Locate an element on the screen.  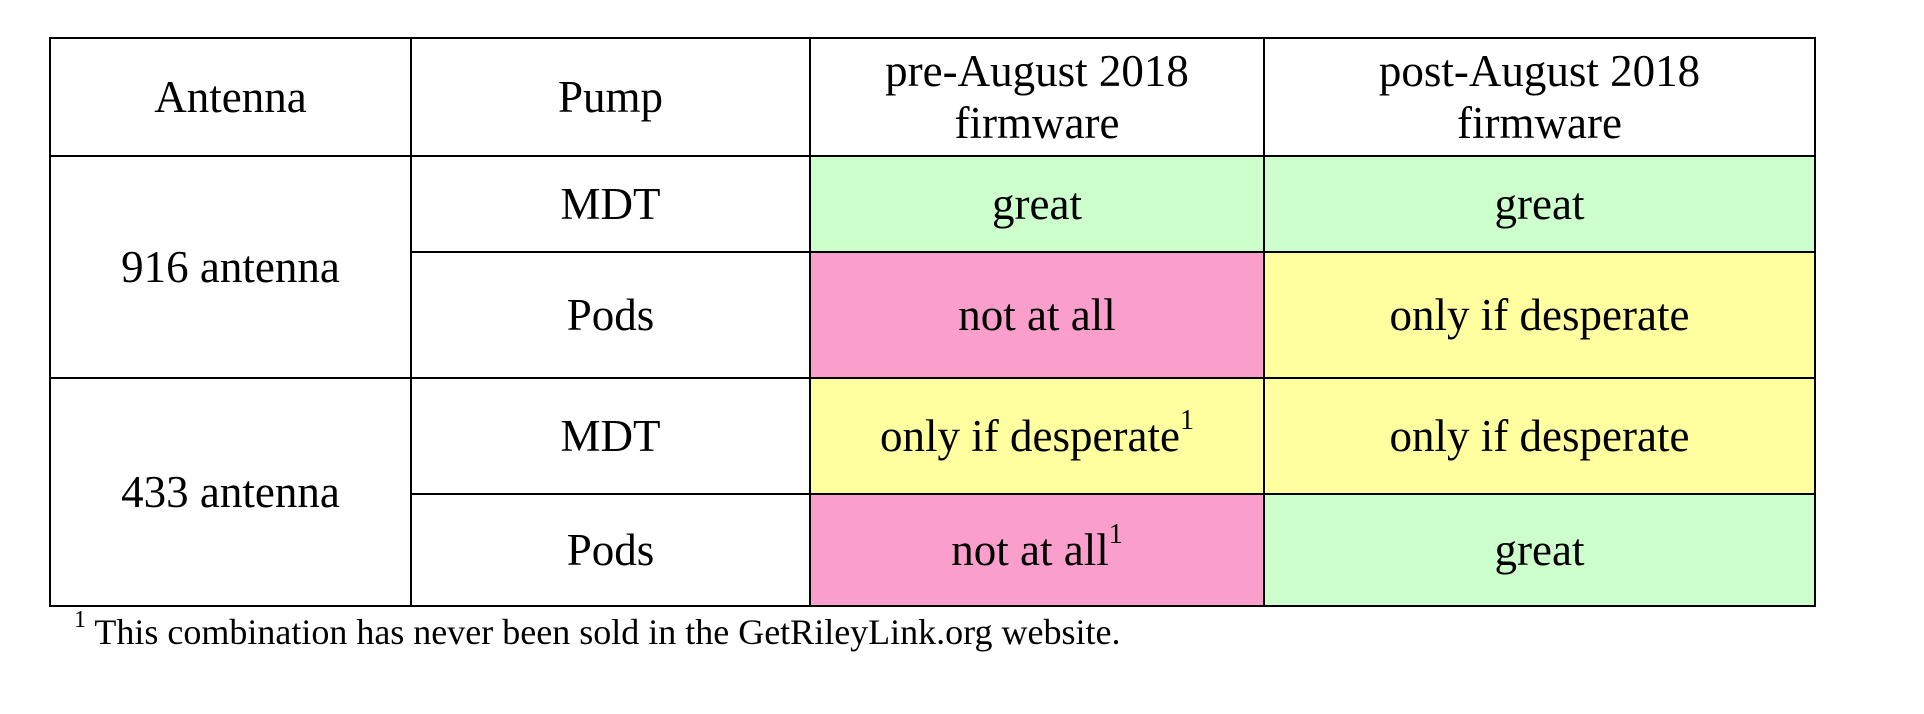
status-cell-only-if-desperate: only if desperate1 is located at coordinates (1037, 436).